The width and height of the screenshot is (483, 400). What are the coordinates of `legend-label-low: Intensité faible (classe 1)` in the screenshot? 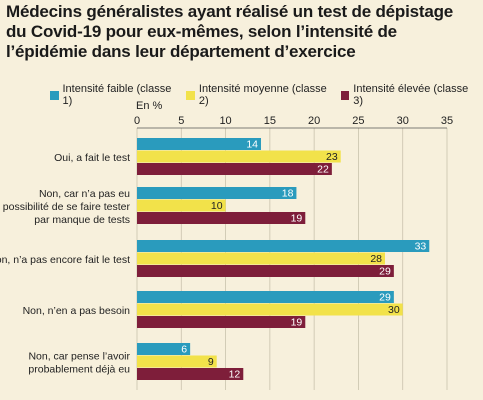 It's located at (117, 95).